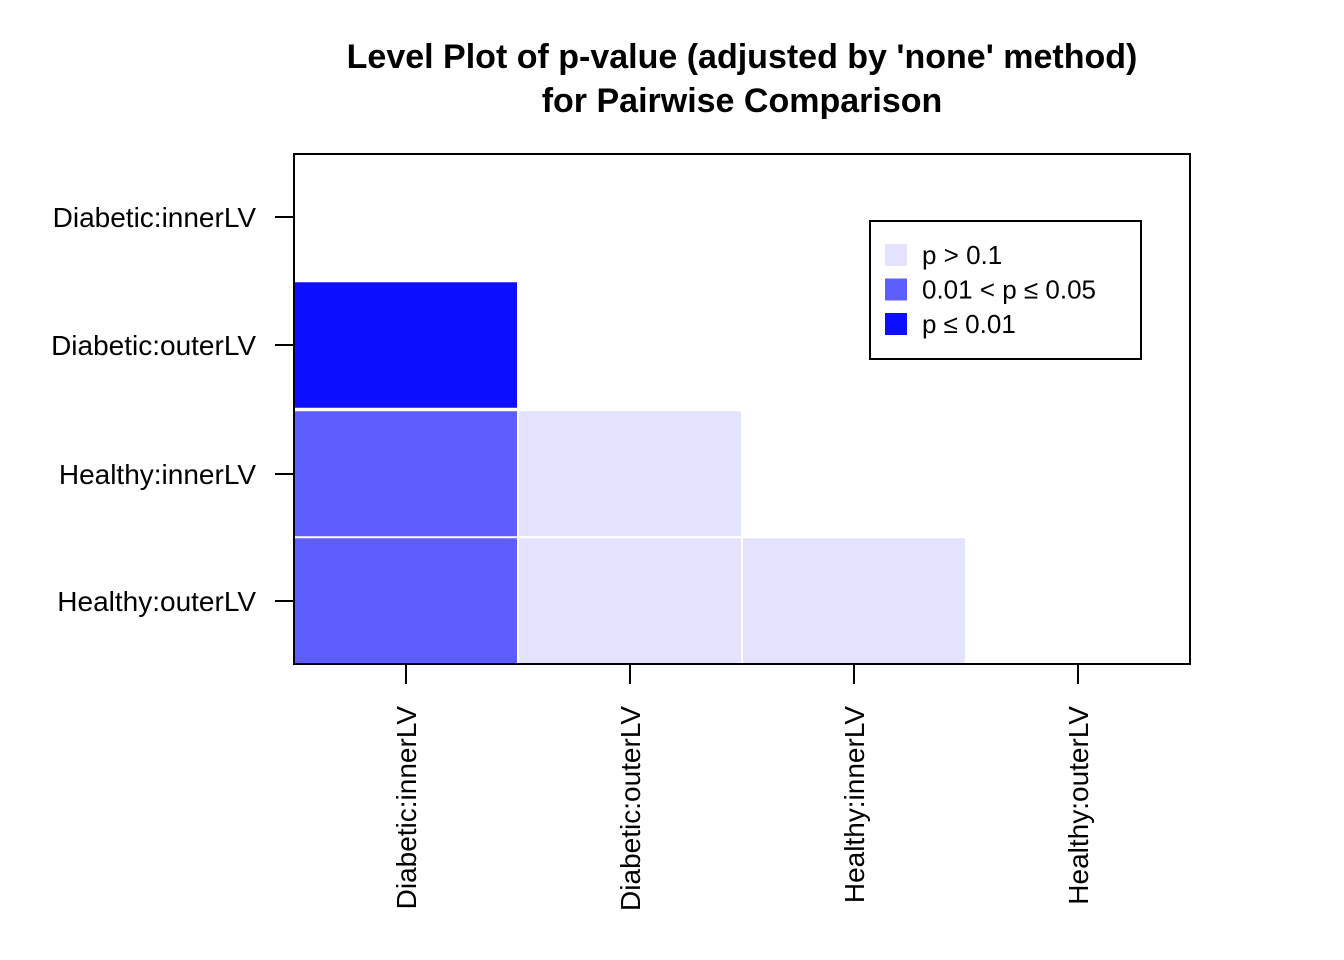  What do you see at coordinates (854, 804) in the screenshot?
I see `x-tick-label-2: Healthy:innerLV` at bounding box center [854, 804].